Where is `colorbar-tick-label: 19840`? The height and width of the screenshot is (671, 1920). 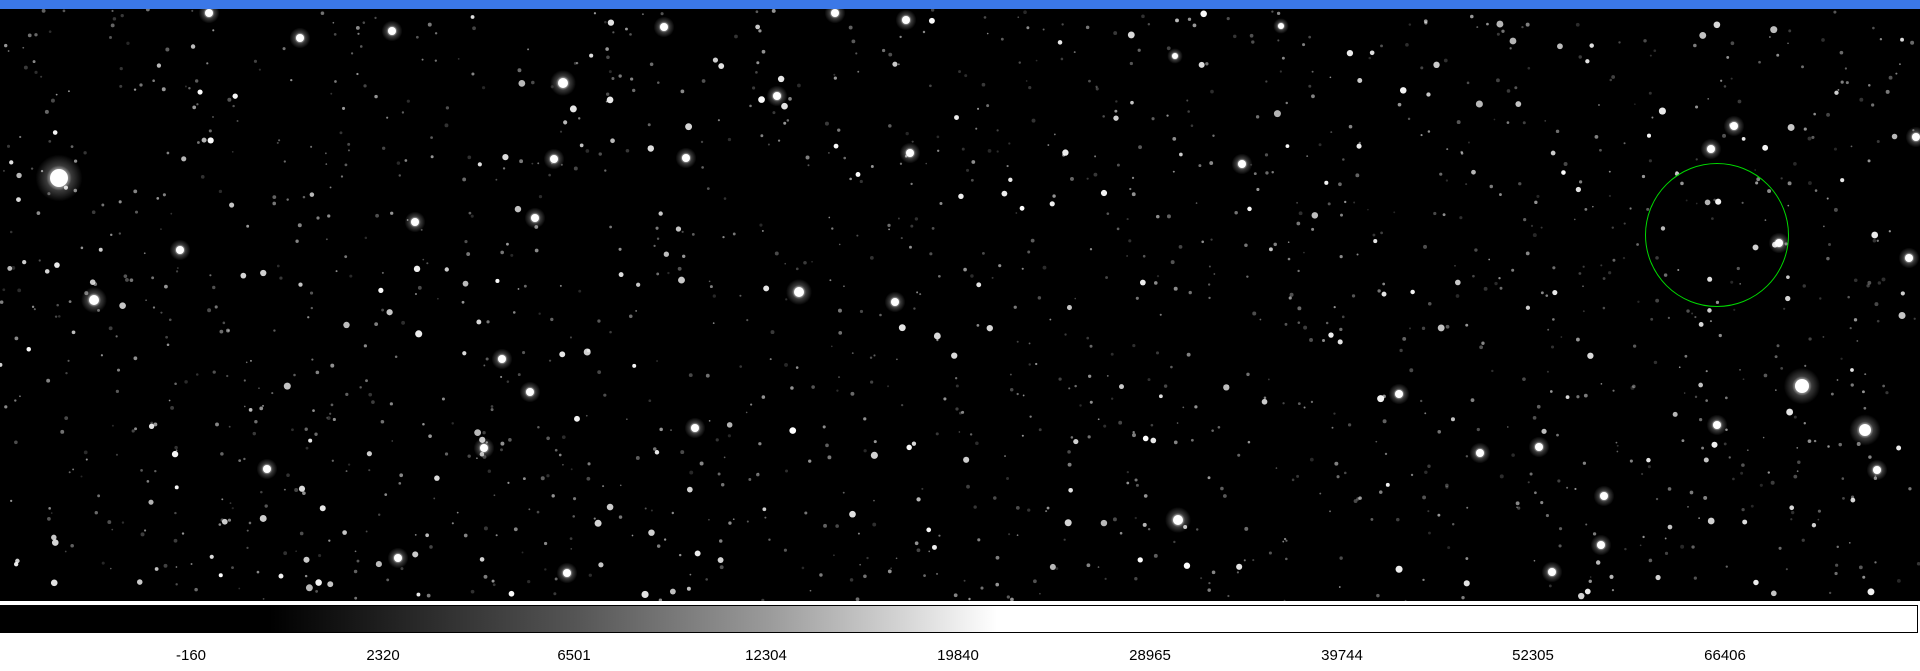
colorbar-tick-label: 19840 is located at coordinates (958, 655).